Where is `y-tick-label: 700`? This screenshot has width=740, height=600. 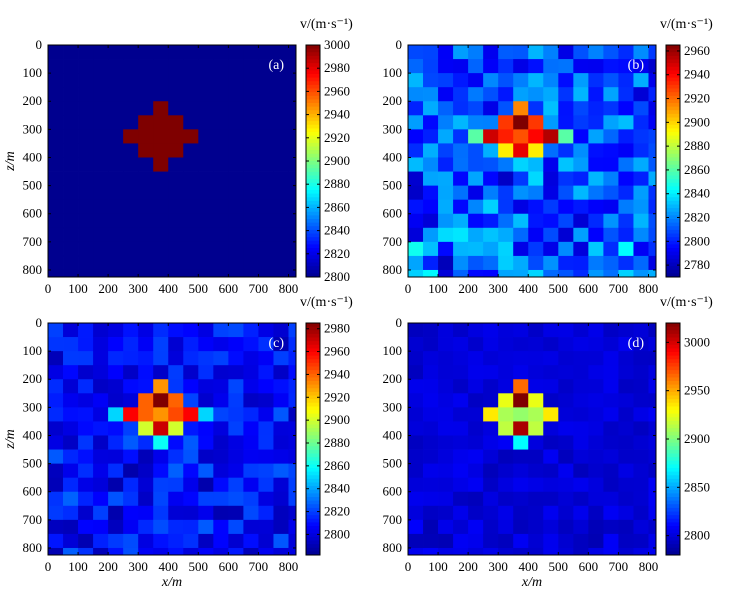 y-tick-label: 700 is located at coordinates (393, 241).